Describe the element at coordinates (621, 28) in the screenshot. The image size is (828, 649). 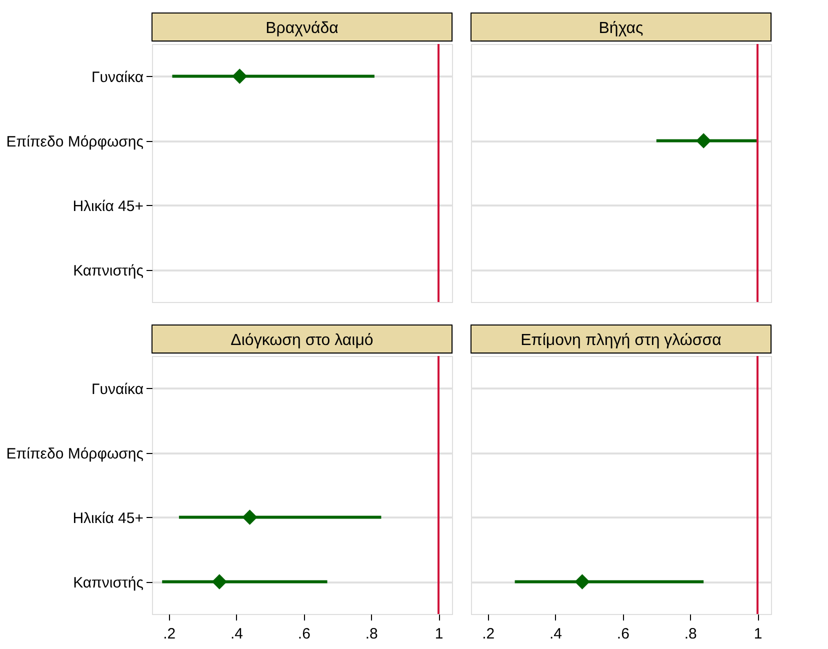
I see `chart-title: Βήχας` at that location.